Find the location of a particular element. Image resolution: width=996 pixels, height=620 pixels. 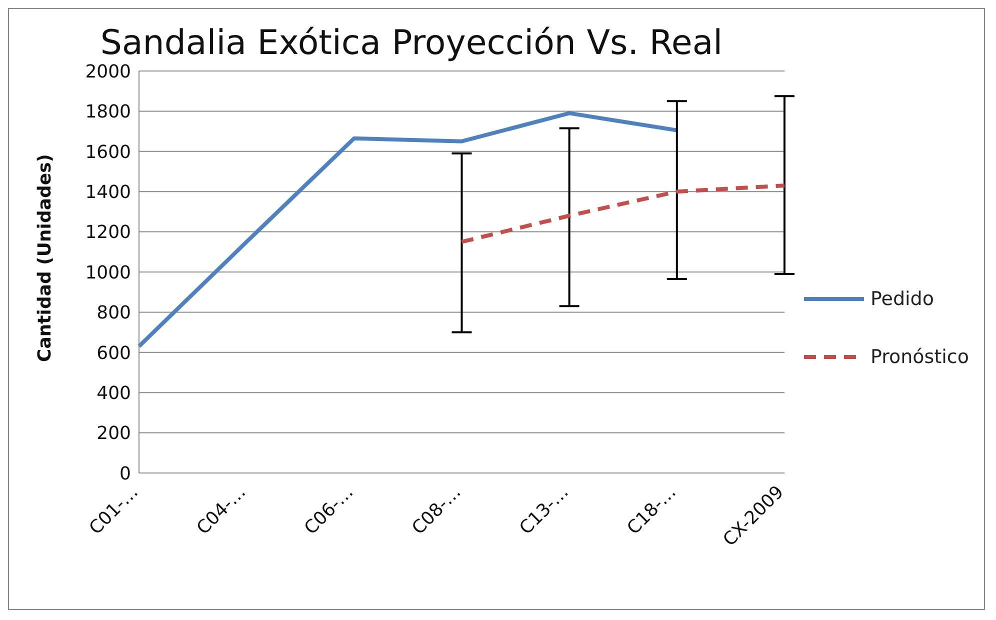

y-tick-label: 1800 is located at coordinates (108, 112).